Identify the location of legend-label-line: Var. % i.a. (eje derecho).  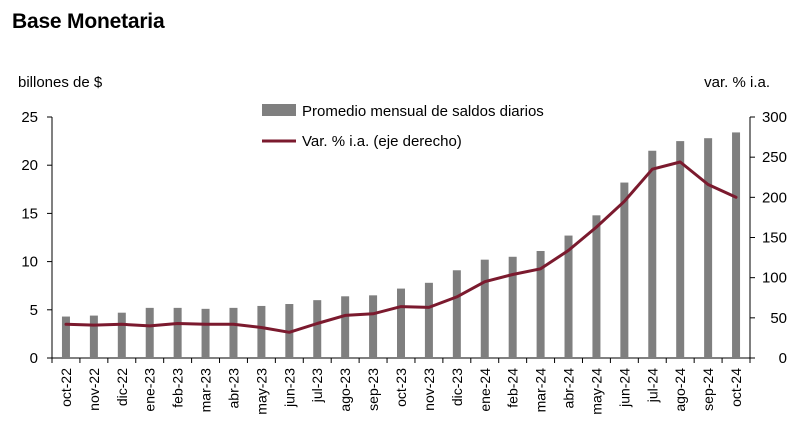
(382, 141).